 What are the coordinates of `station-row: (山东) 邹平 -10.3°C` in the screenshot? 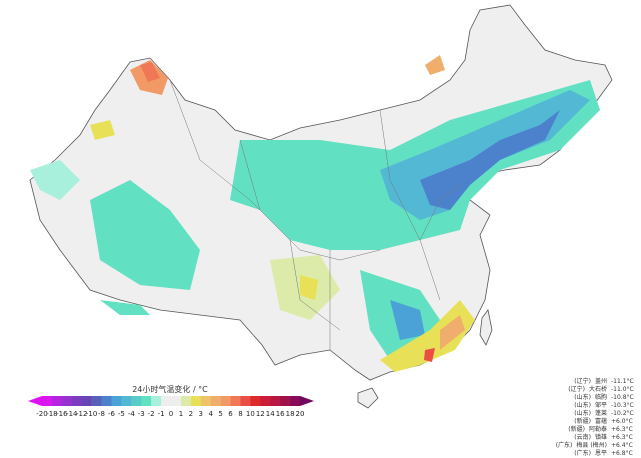 It's located at (601, 406).